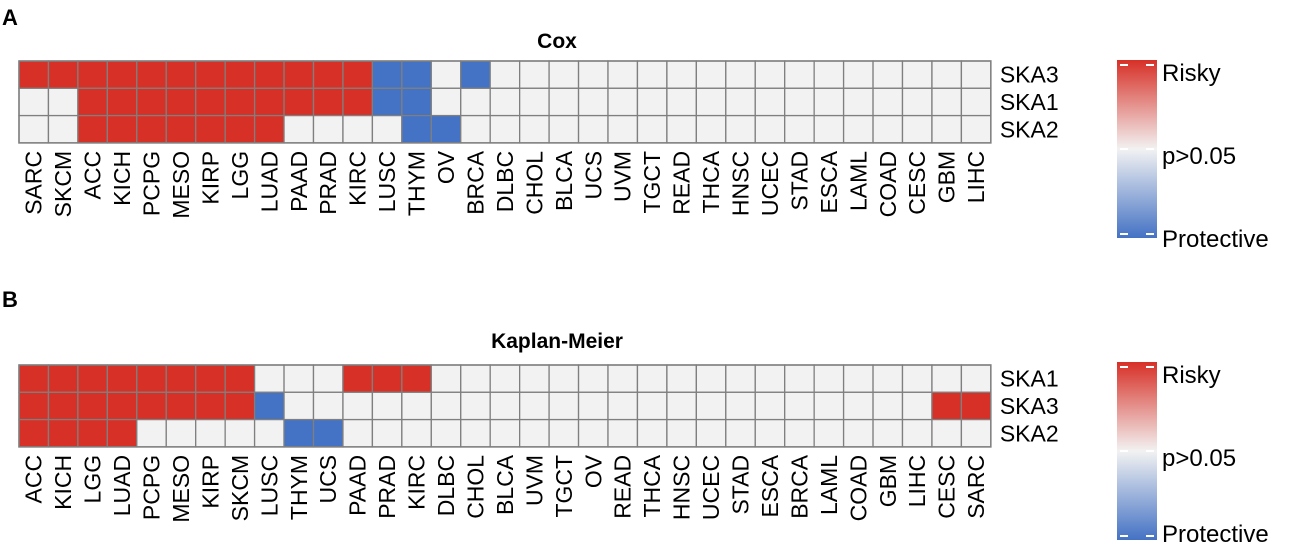 The width and height of the screenshot is (1293, 550). What do you see at coordinates (299, 181) in the screenshot?
I see `panel-a-col-label-paad: PAAD` at bounding box center [299, 181].